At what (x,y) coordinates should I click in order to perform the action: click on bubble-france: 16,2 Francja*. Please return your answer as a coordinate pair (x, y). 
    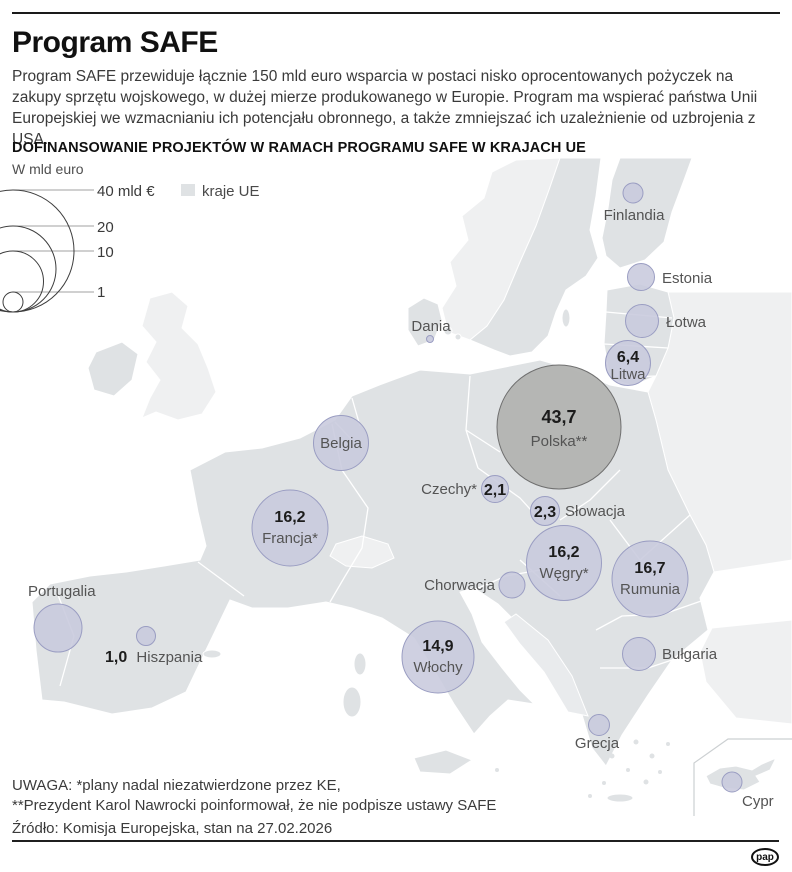
    Looking at the image, I should click on (290, 528).